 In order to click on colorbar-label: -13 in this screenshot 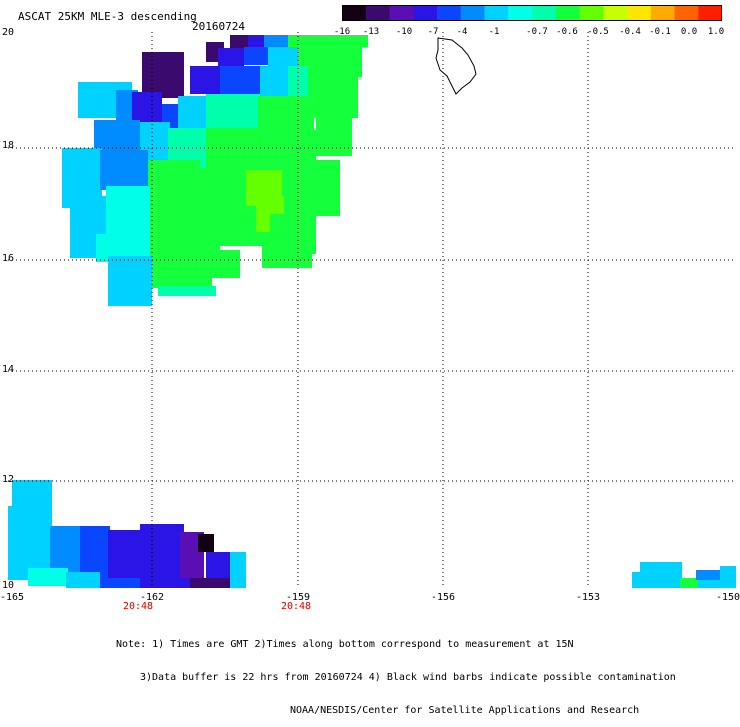, I will do `click(371, 32)`.